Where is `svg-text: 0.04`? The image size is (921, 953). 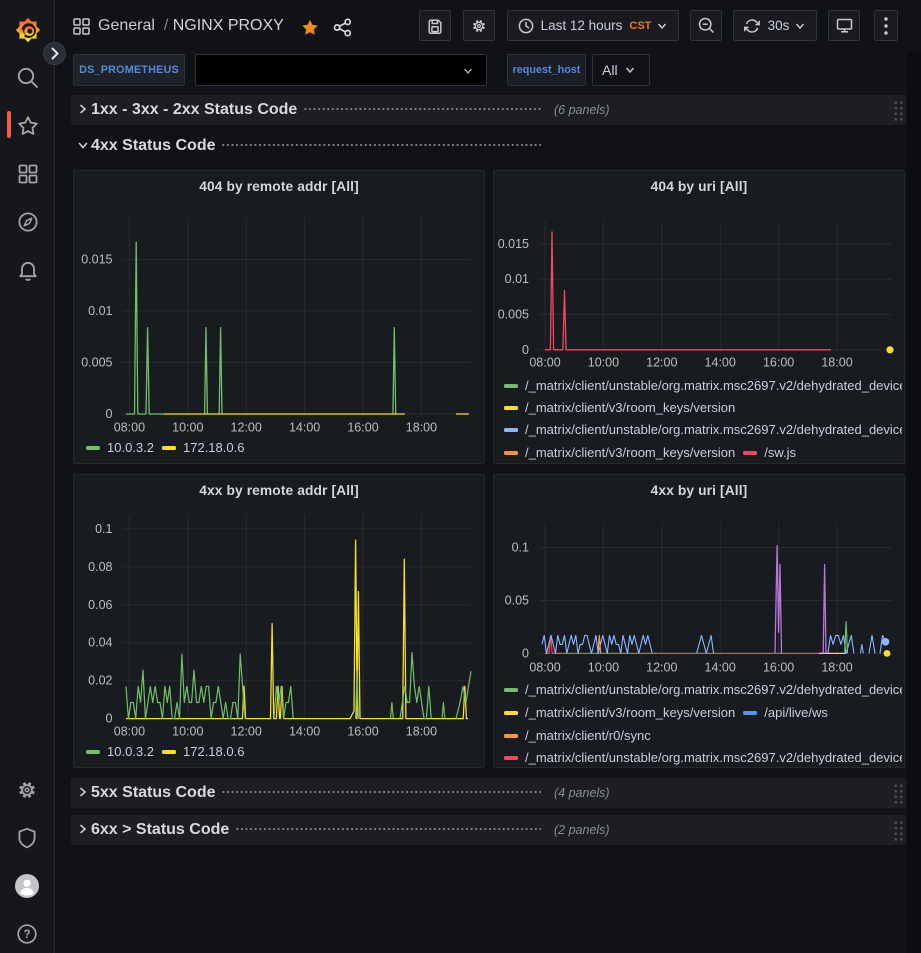 svg-text: 0.04 is located at coordinates (100, 643).